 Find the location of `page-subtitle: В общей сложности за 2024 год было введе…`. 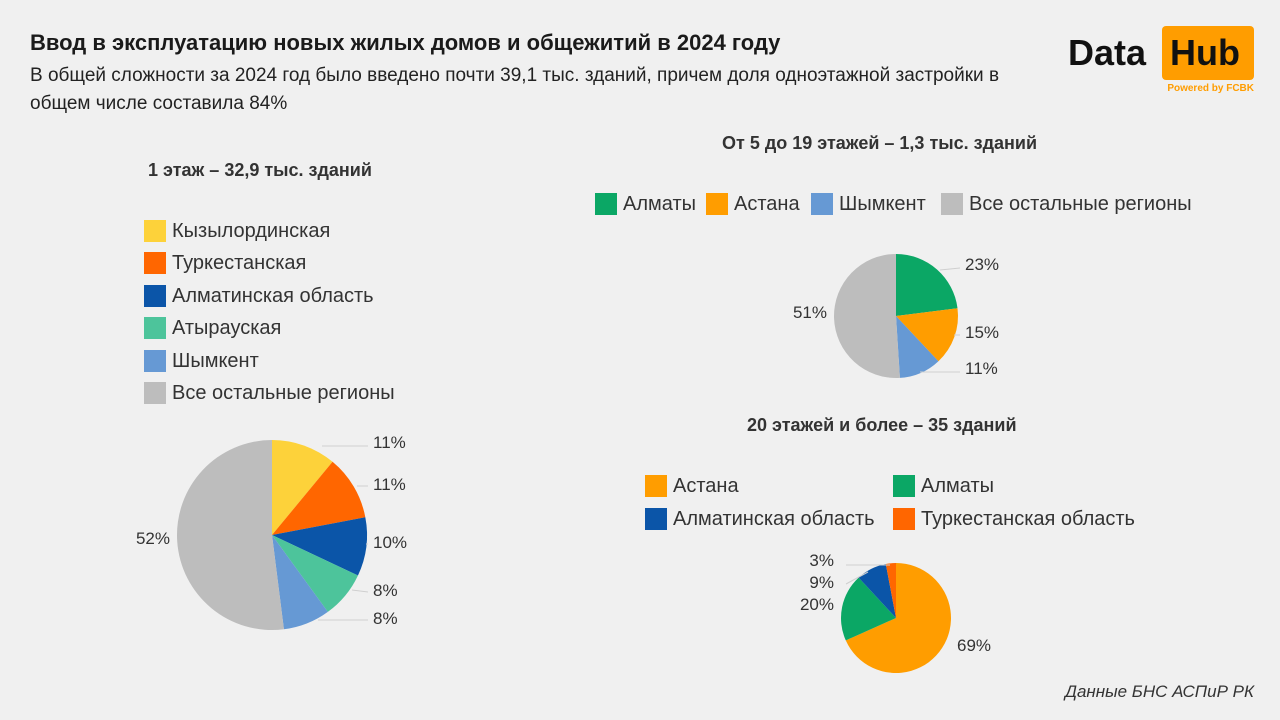

page-subtitle: В общей сложности за 2024 год было введе… is located at coordinates (515, 89).